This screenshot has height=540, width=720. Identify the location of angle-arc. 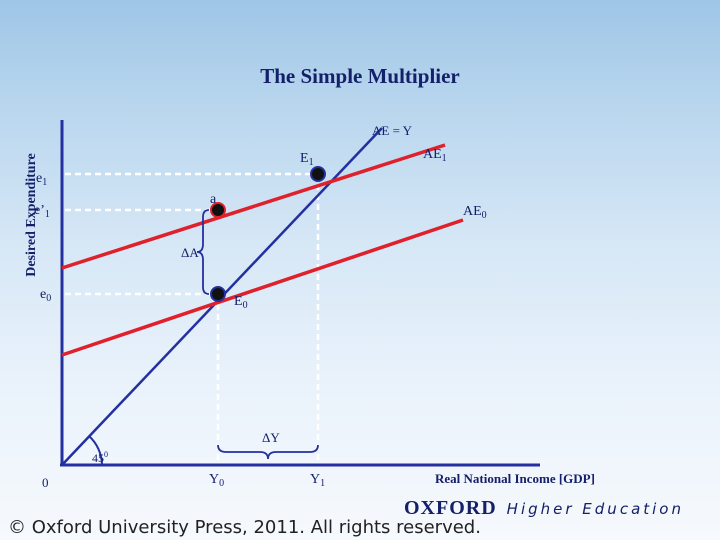
(95, 450).